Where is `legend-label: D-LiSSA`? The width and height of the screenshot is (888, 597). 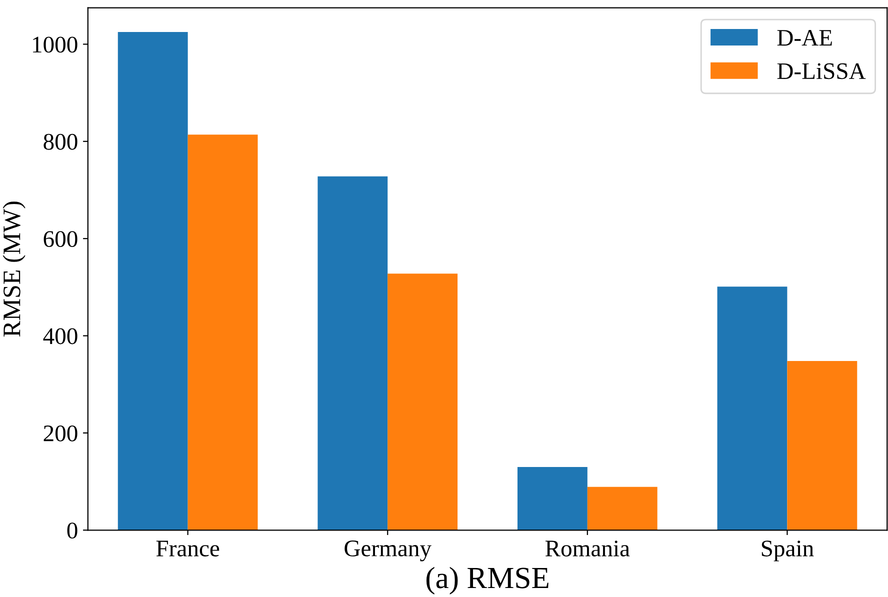
legend-label: D-LiSSA is located at coordinates (821, 71).